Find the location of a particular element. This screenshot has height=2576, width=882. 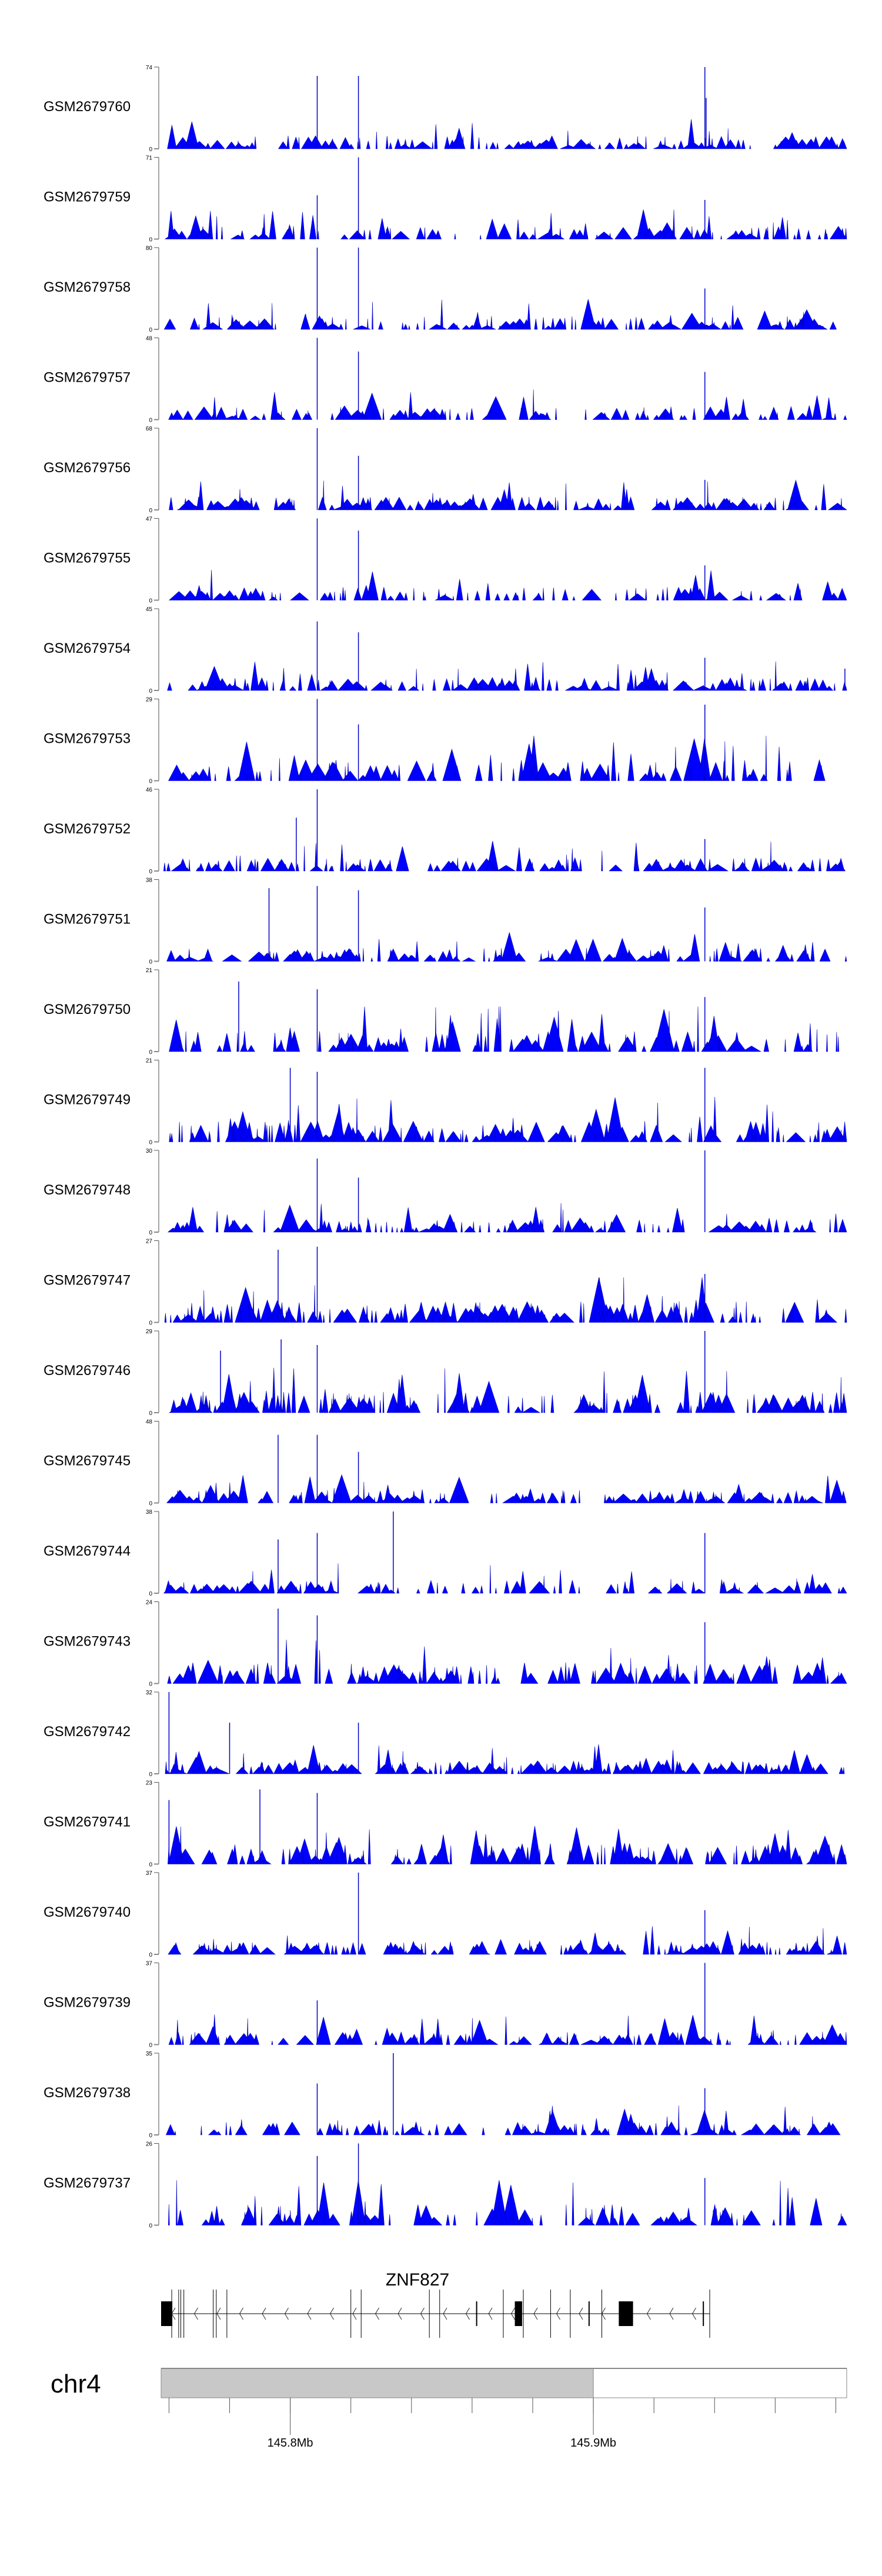

track-GSM2679740: GSM2679740 37 0 is located at coordinates (445, 1914).